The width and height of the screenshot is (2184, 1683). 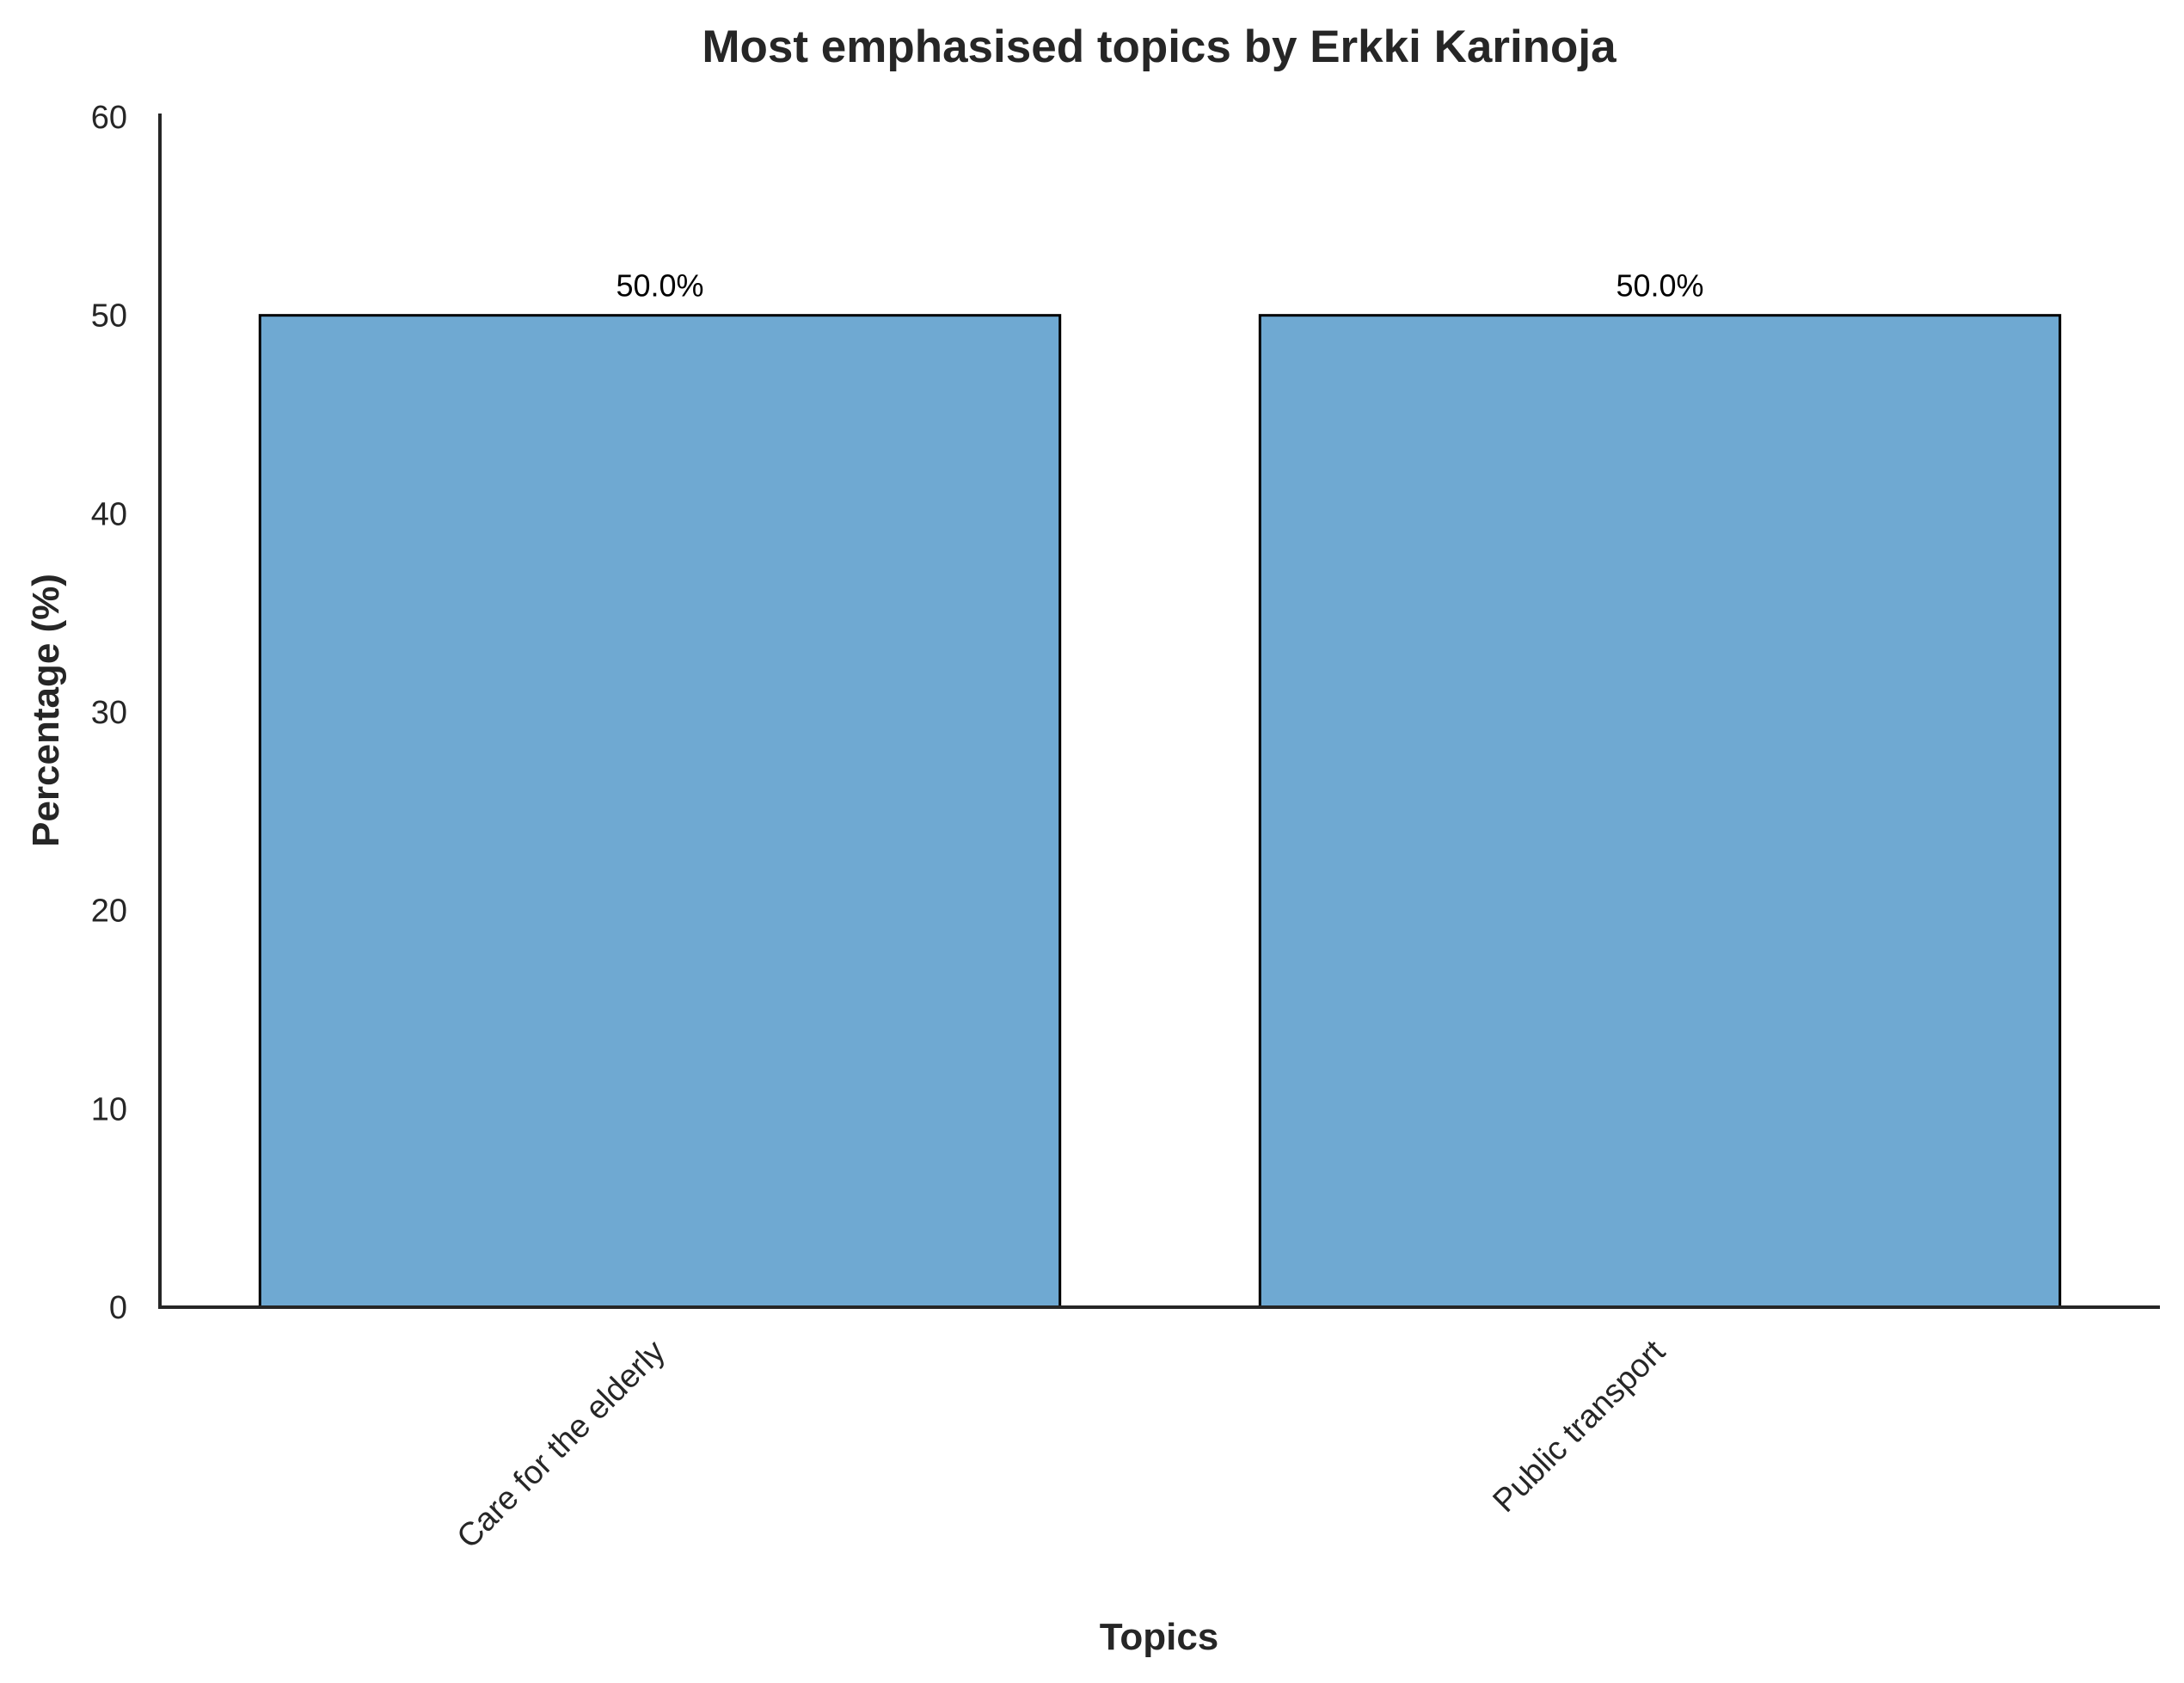 What do you see at coordinates (118, 1308) in the screenshot?
I see `y-tick-label: 0` at bounding box center [118, 1308].